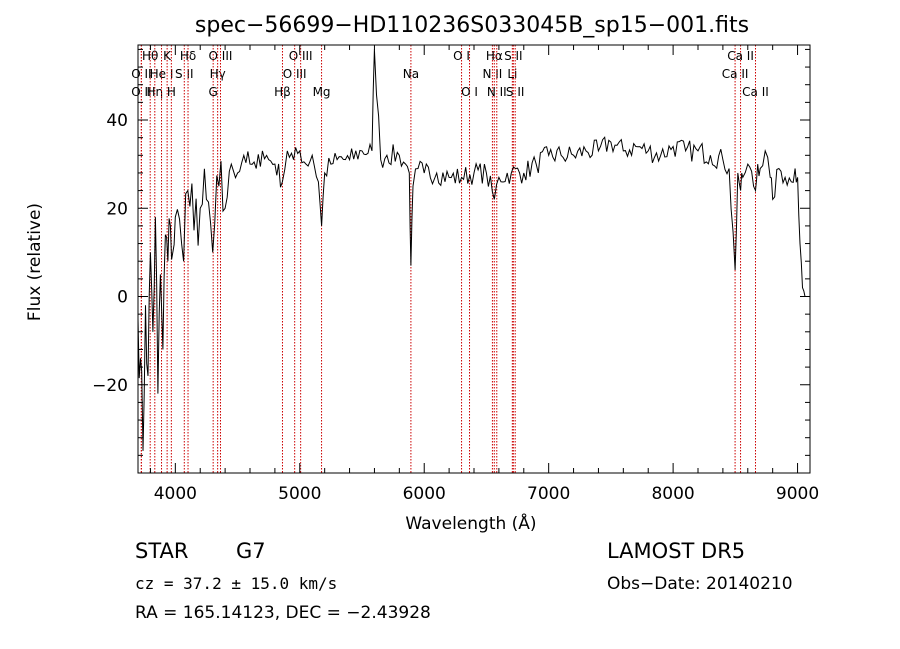 The height and width of the screenshot is (649, 900). I want to click on x-tick-label: 8000, so click(672, 494).